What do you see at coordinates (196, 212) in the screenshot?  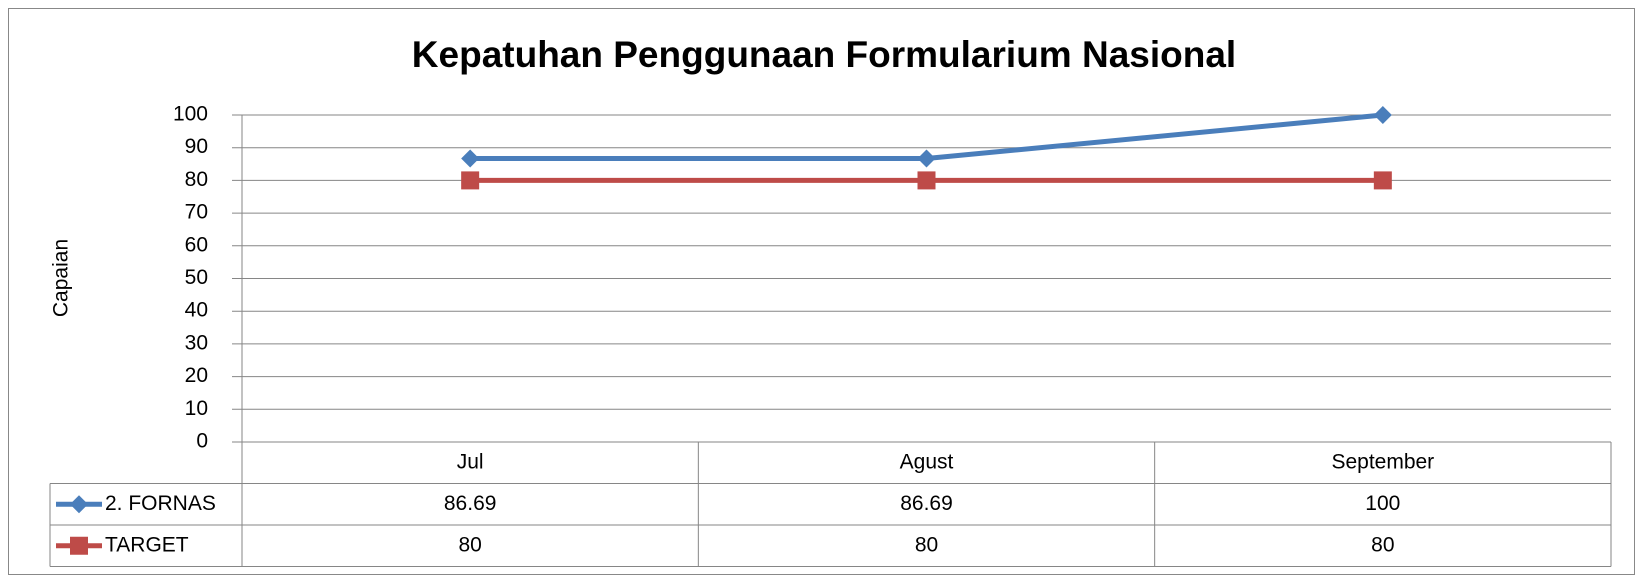 I see `y-tick-label: 70` at bounding box center [196, 212].